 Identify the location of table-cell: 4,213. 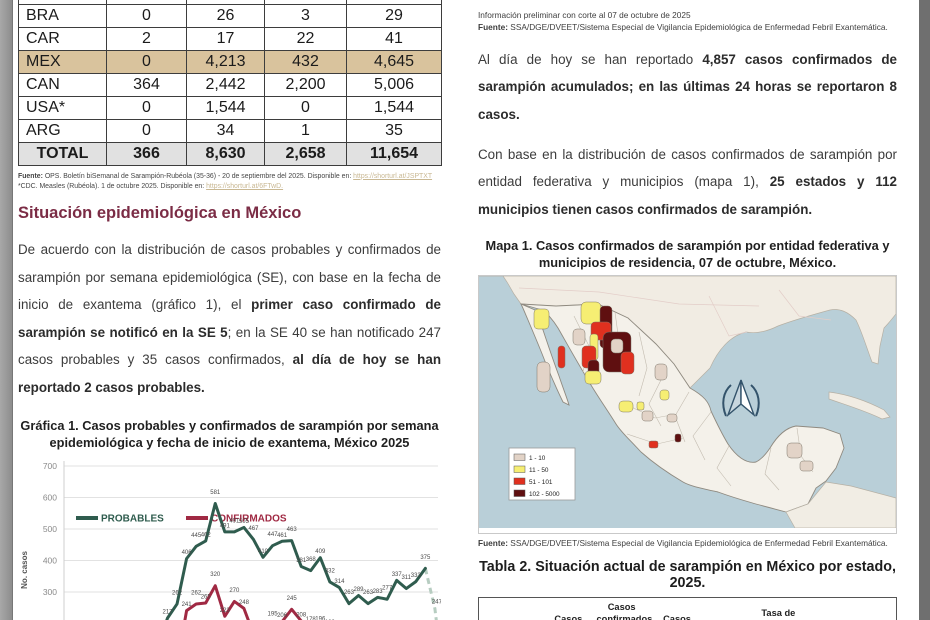
(225, 61).